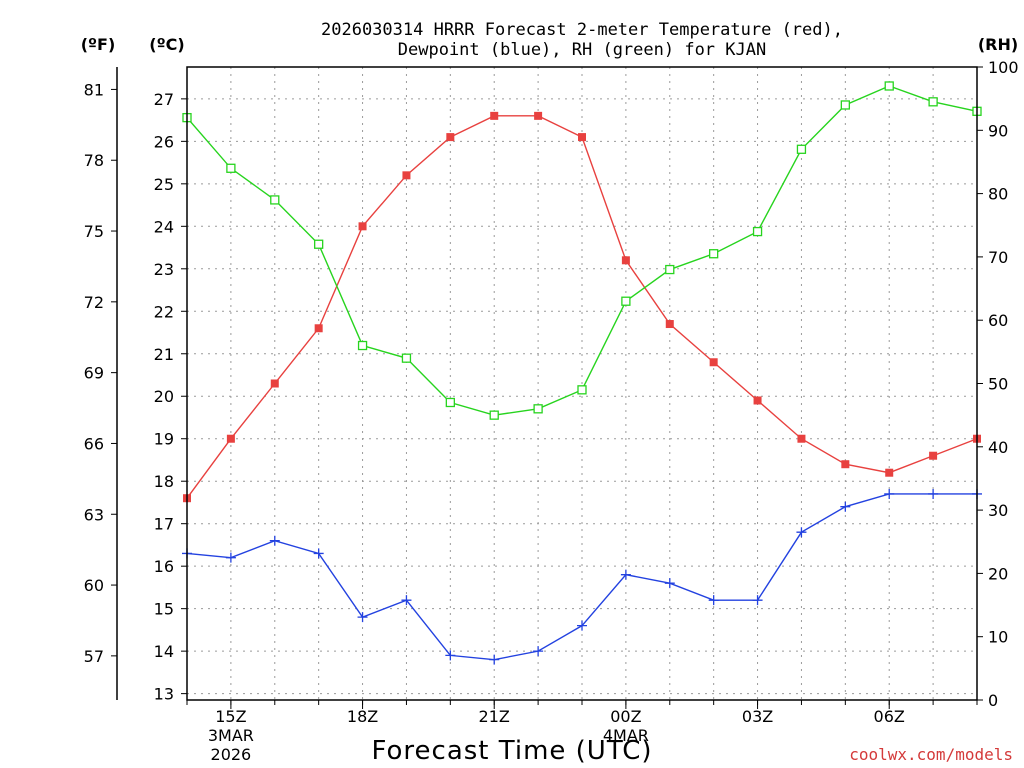 The width and height of the screenshot is (1024, 768). I want to click on celsius-unit-label: (ºC), so click(166, 44).